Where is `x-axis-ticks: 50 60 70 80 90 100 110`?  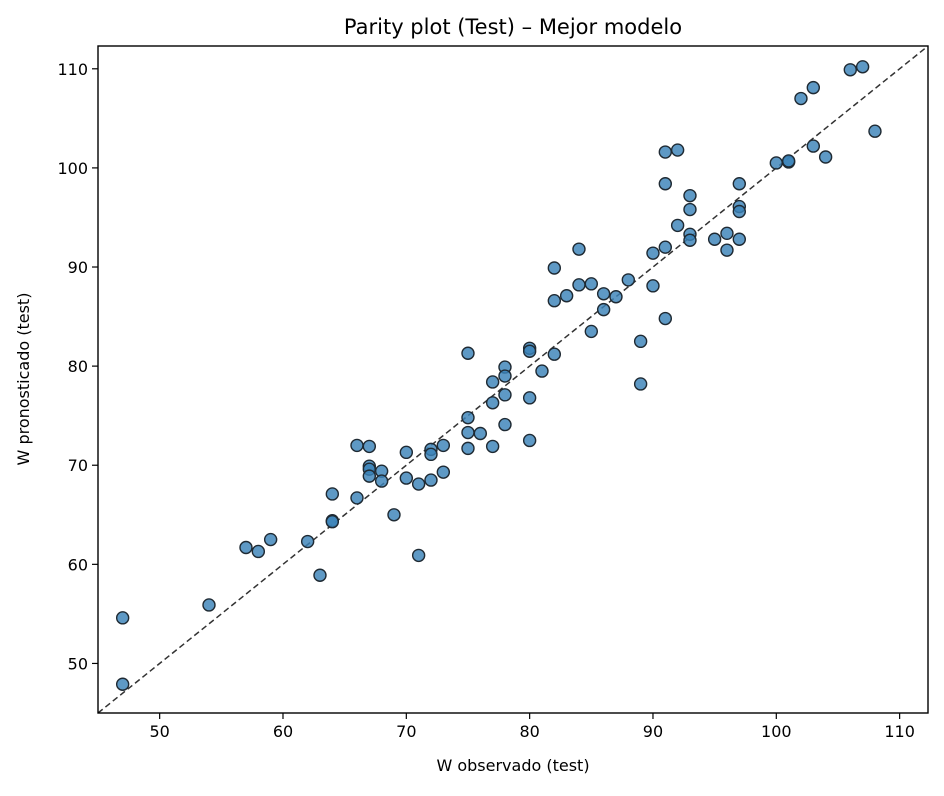
x-axis-ticks: 50 60 70 80 90 100 110 is located at coordinates (532, 727).